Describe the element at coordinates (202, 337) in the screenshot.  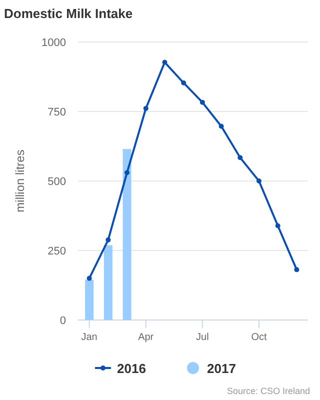
I see `x-tick-label: Jul` at that location.